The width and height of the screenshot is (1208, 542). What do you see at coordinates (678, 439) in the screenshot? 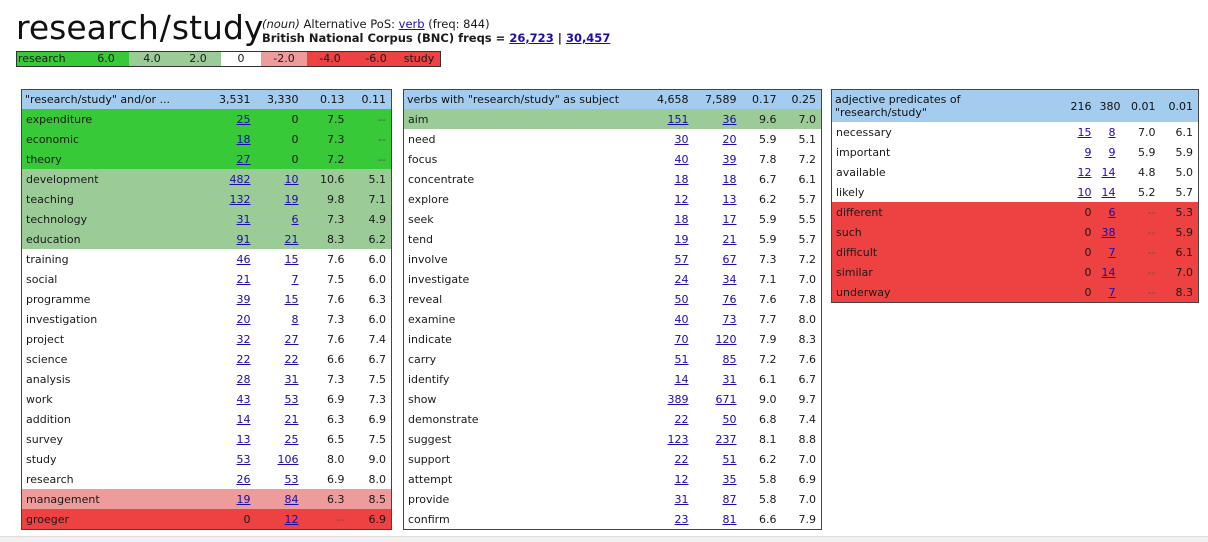
I see `freq-link: 123` at bounding box center [678, 439].